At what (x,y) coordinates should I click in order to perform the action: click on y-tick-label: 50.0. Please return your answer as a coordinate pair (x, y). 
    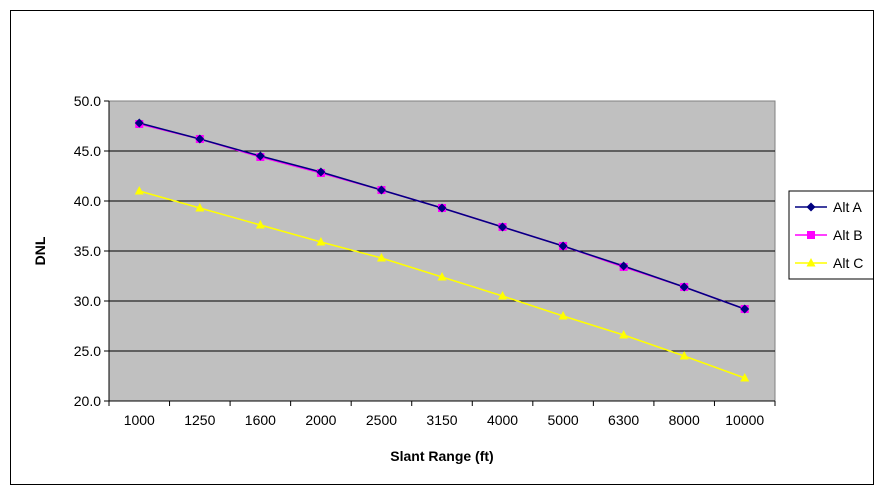
    Looking at the image, I should click on (87, 101).